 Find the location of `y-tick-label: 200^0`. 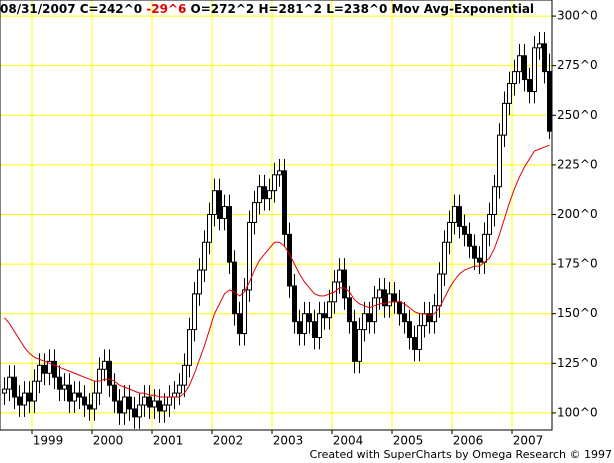

y-tick-label: 200^0 is located at coordinates (577, 214).